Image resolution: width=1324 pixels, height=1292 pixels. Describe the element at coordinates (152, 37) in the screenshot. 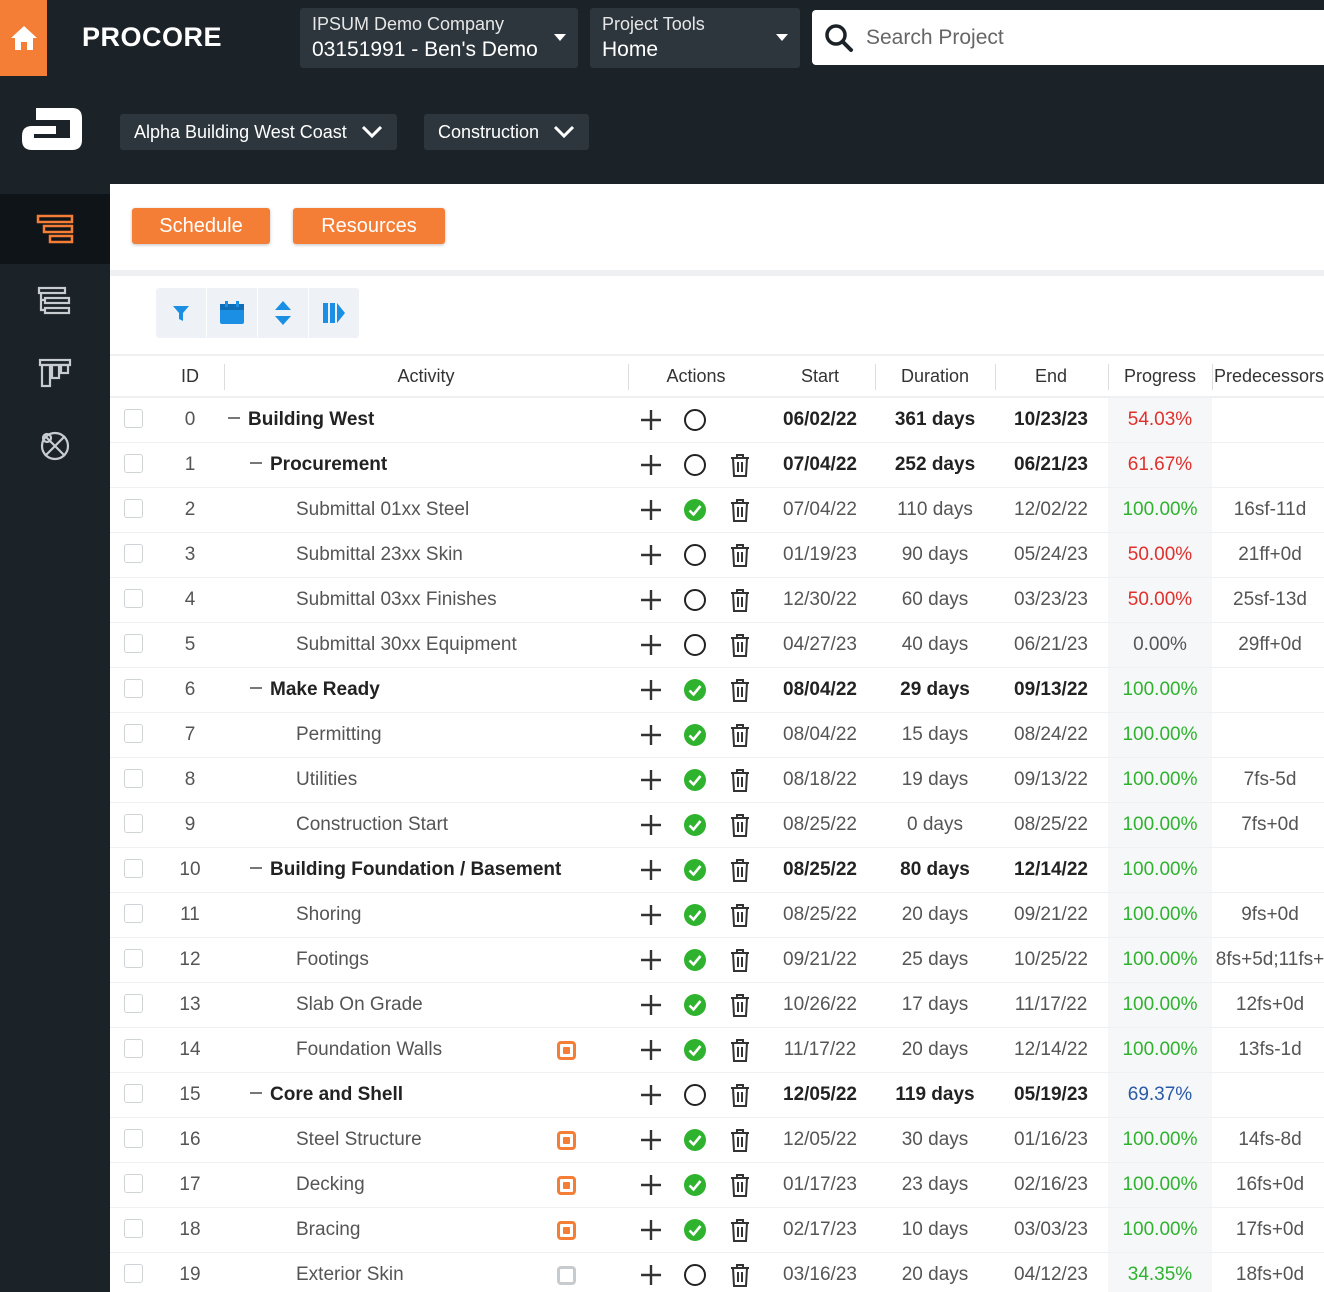

I see `procore-logo: PROCORE` at that location.